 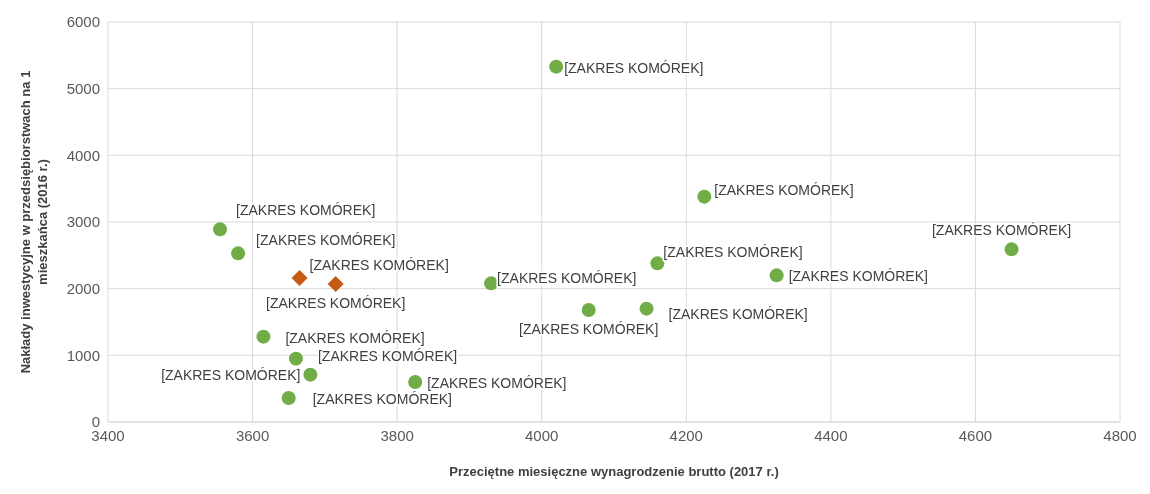 I want to click on x-tick-label: 4400, so click(x=831, y=435).